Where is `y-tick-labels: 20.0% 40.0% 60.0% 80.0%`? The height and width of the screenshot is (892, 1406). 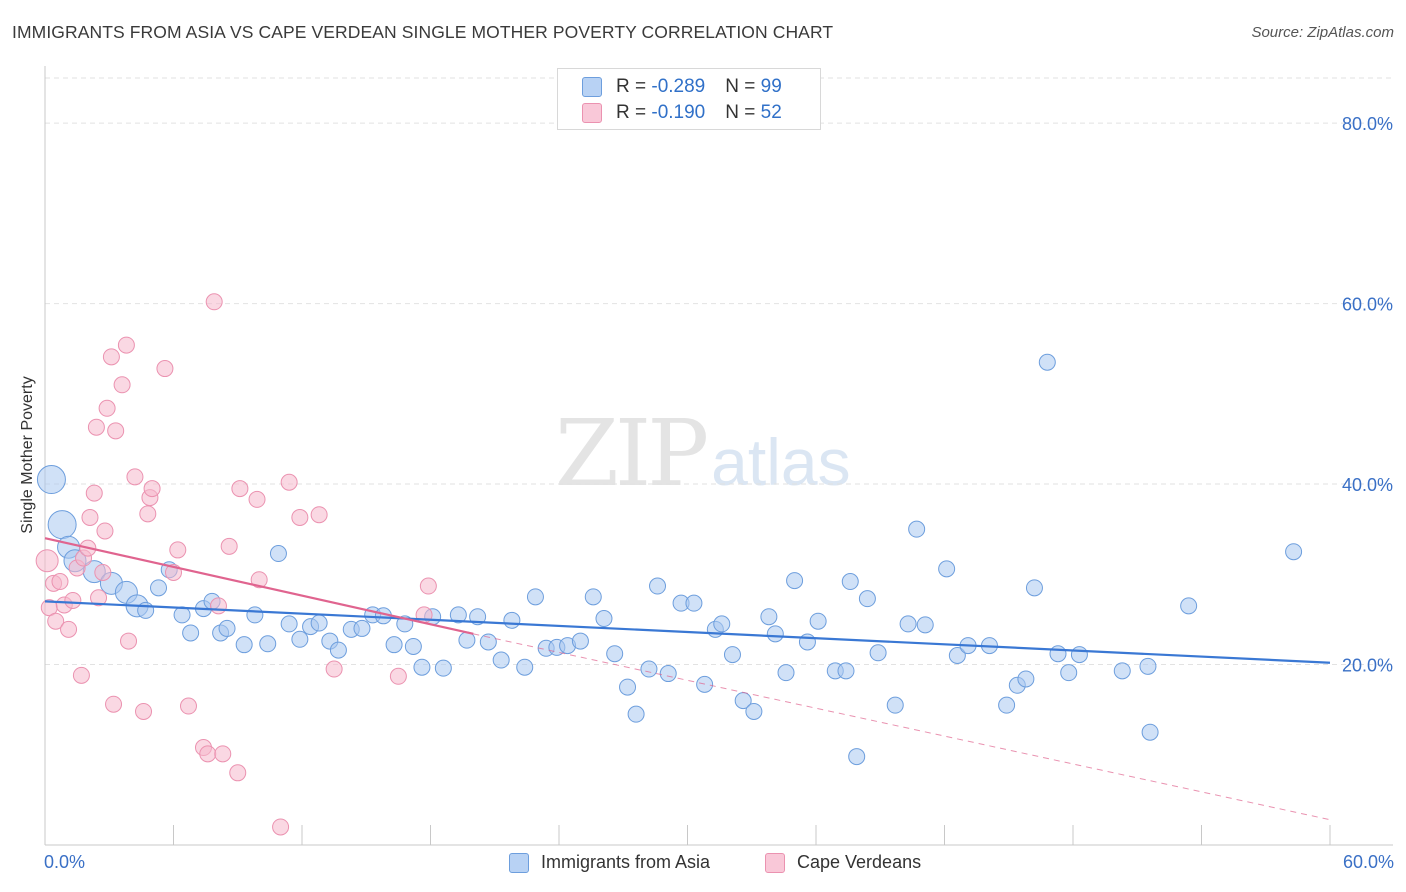
y-tick-labels: 20.0% 40.0% 60.0% 80.0% is located at coordinates (1367, 394).